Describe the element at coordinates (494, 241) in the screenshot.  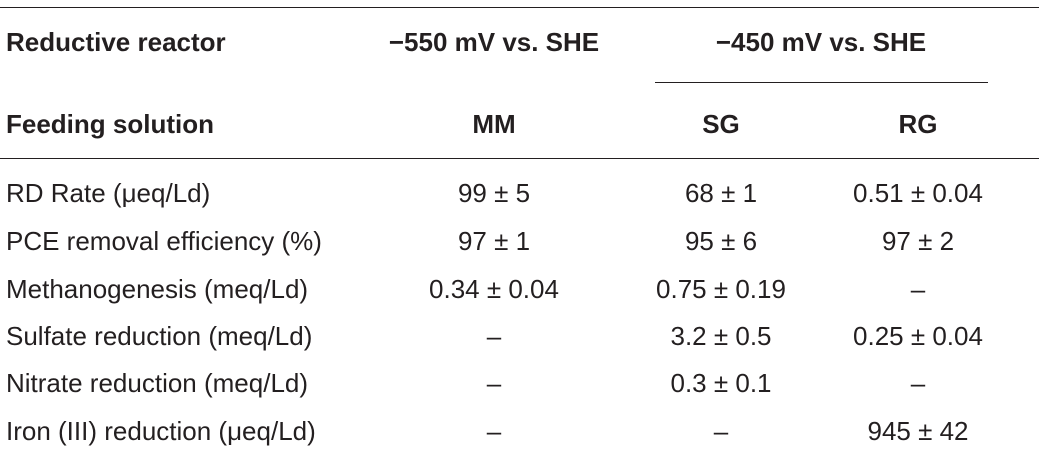
I see `cell-mm: 97 ± 1` at that location.